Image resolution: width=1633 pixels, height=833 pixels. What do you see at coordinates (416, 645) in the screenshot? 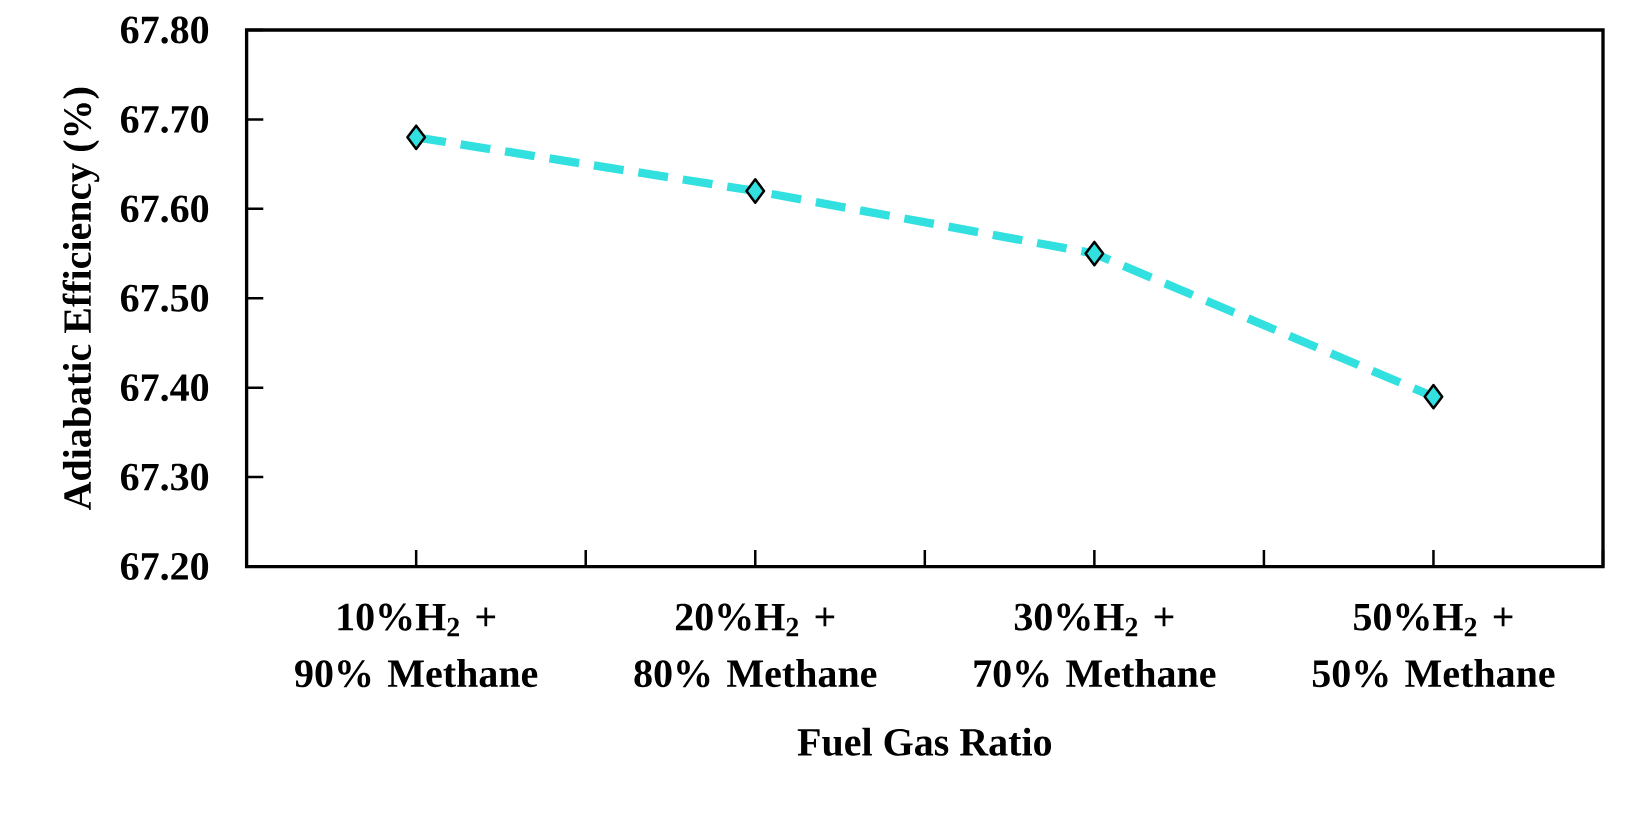
I see `x-tick-label: 10%H$_{2}$ + 90% Methane` at bounding box center [416, 645].